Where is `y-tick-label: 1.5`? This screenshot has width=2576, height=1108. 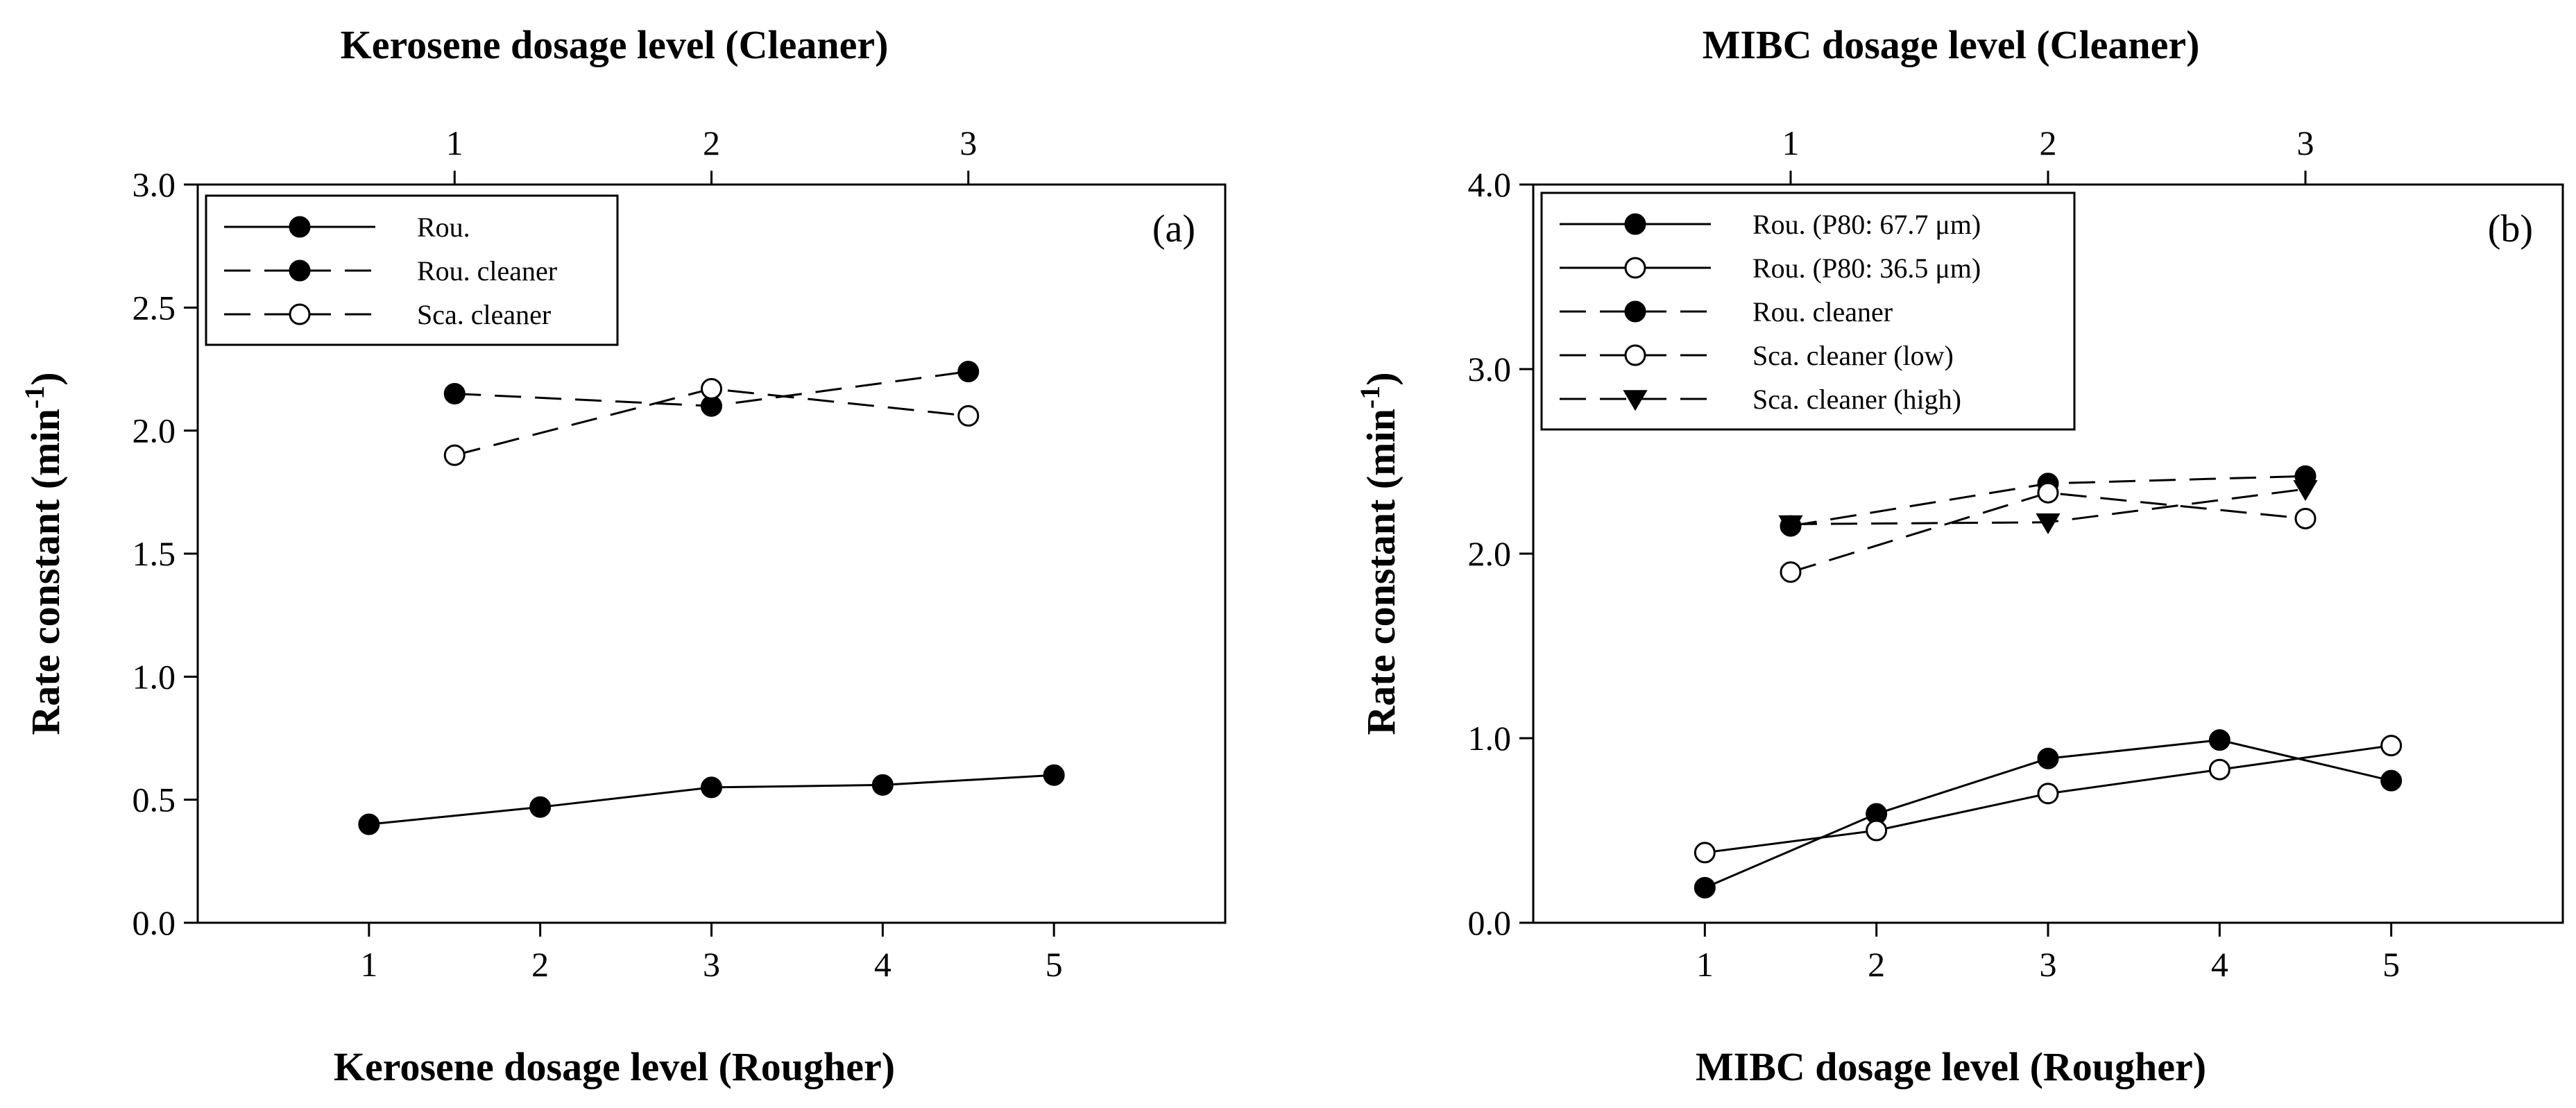 y-tick-label: 1.5 is located at coordinates (154, 553).